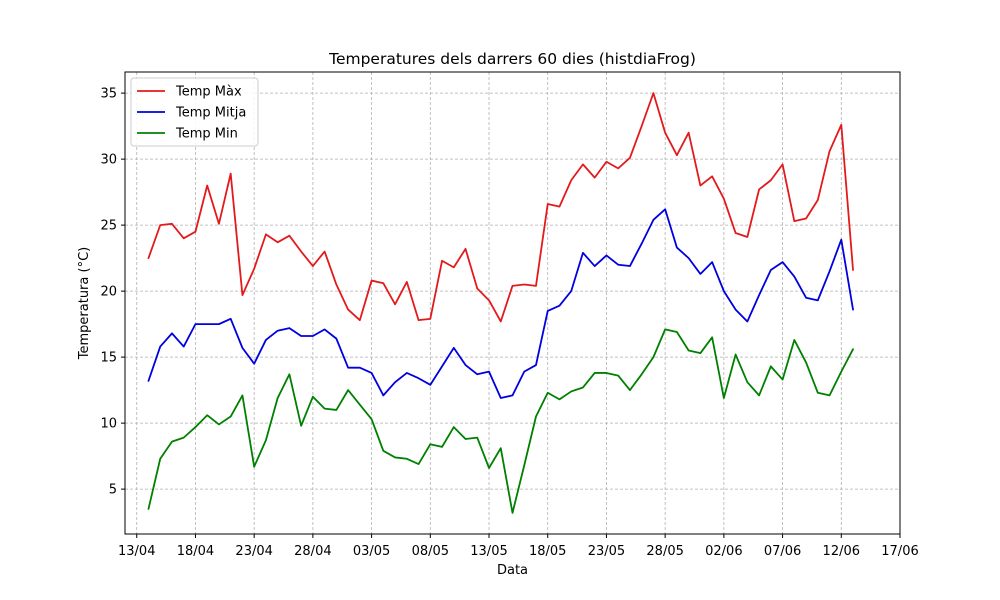  What do you see at coordinates (113, 490) in the screenshot?
I see `y-tick-label: 5` at bounding box center [113, 490].